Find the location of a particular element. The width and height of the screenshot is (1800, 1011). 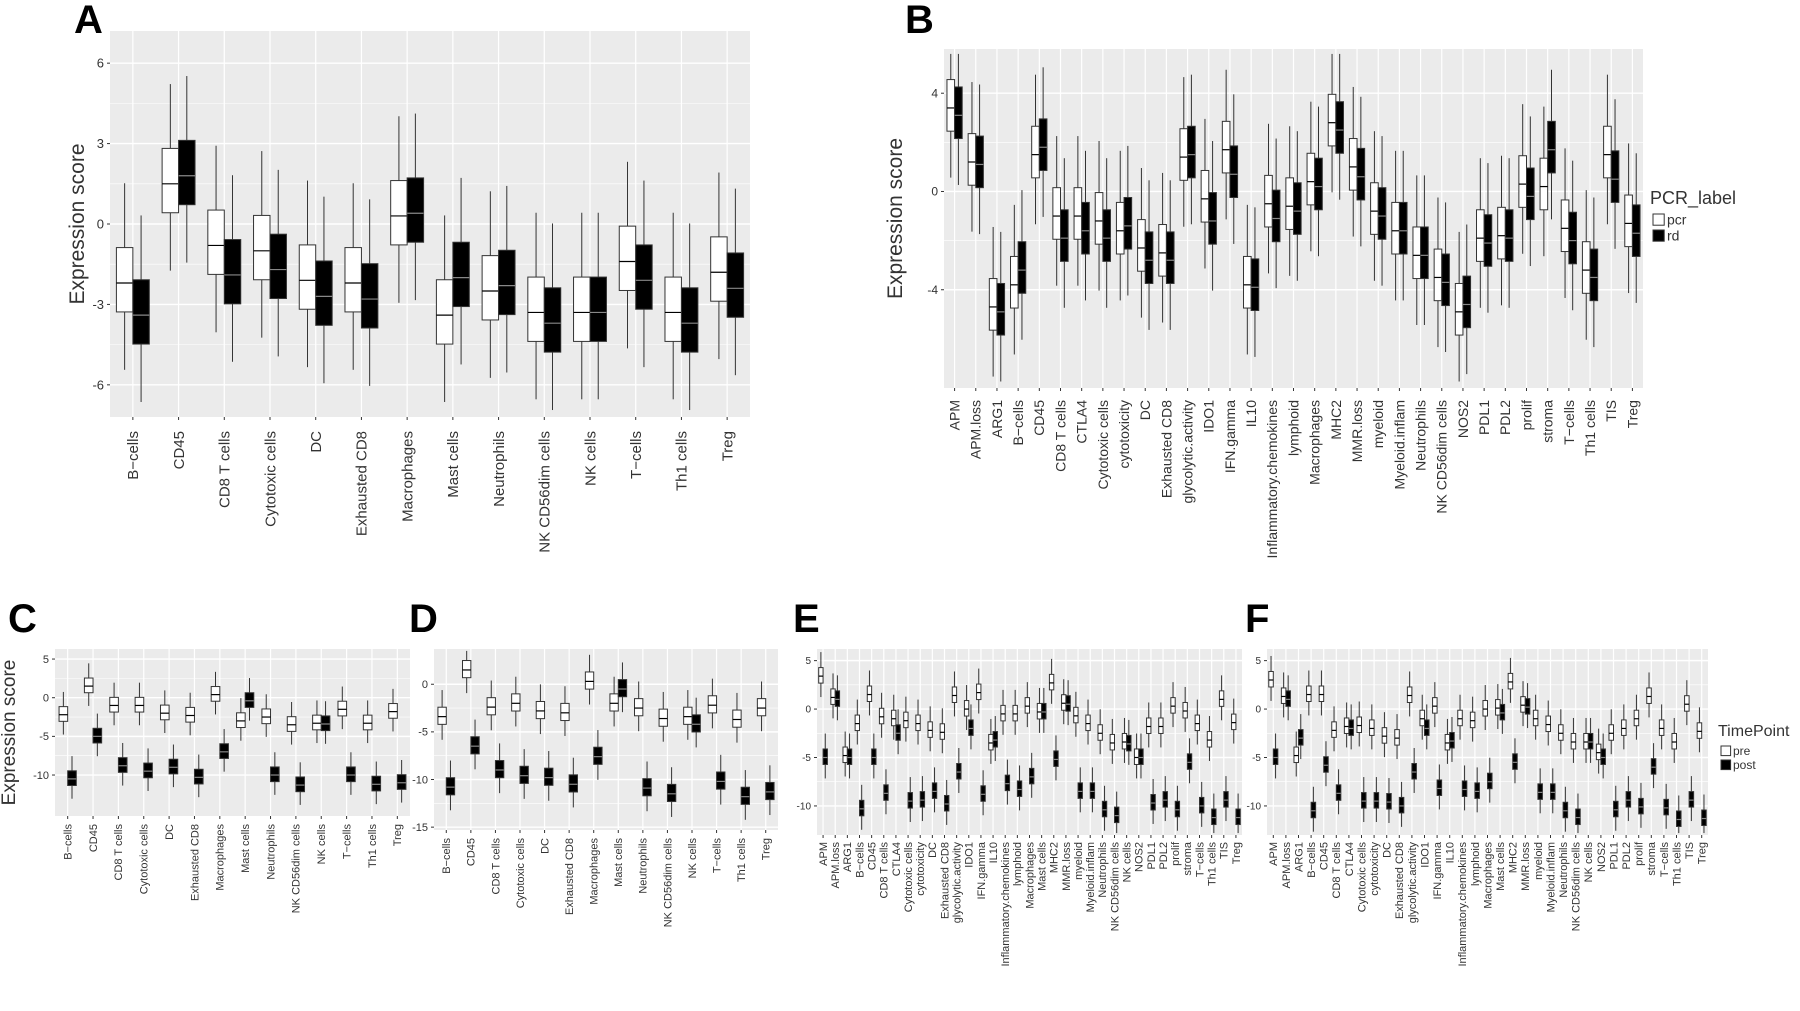

x-tick-label-b: prolif is located at coordinates (1526, 415).